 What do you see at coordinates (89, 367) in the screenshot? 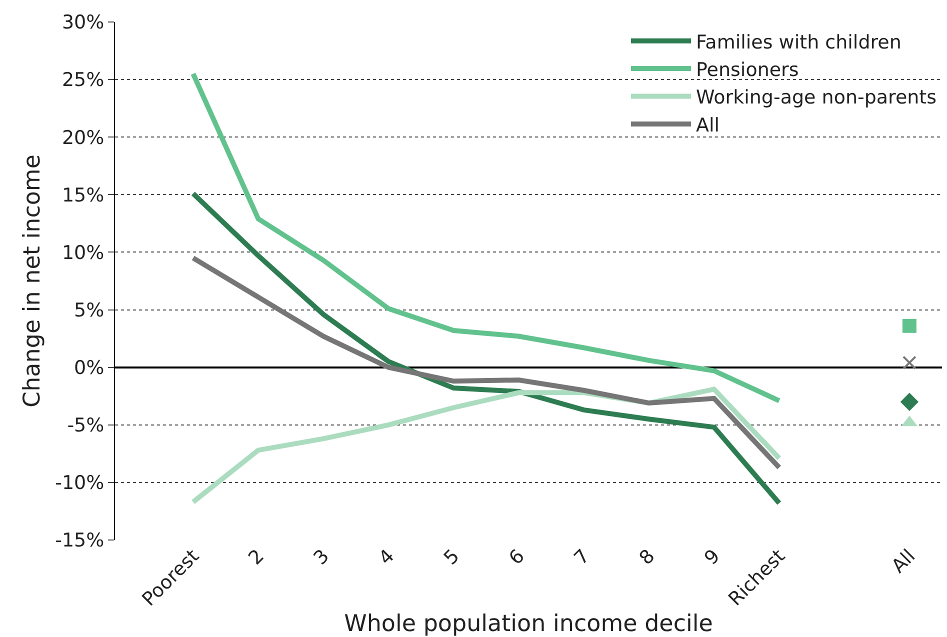
I see `y-tick-label: 0%` at bounding box center [89, 367].